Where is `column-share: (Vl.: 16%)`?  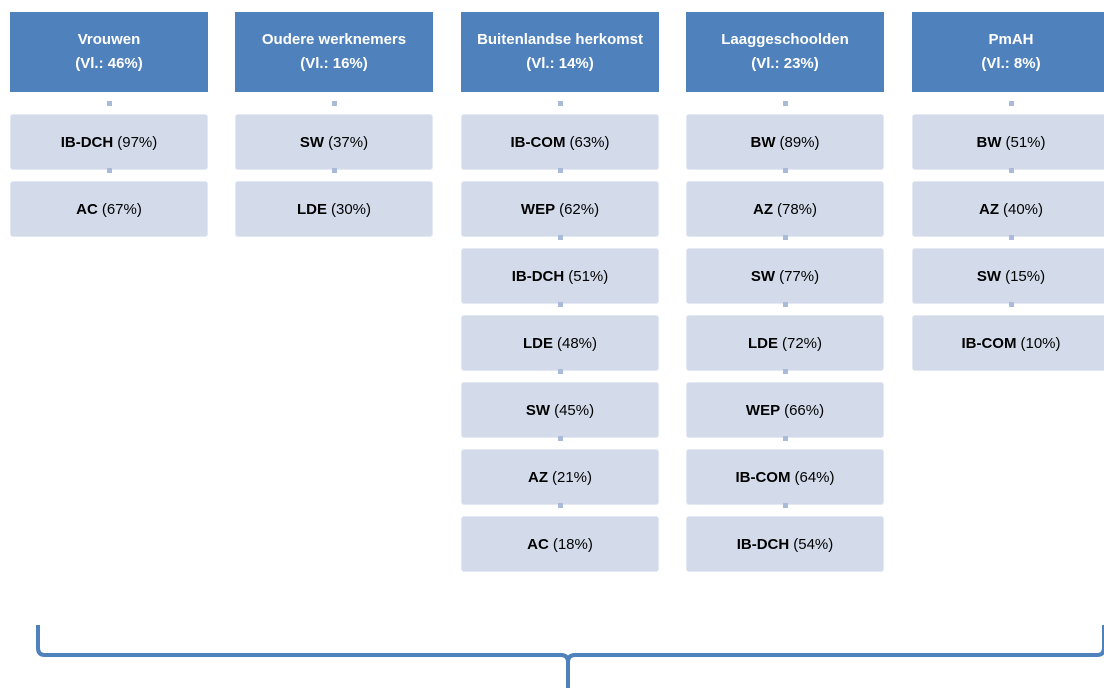 column-share: (Vl.: 16%) is located at coordinates (334, 63).